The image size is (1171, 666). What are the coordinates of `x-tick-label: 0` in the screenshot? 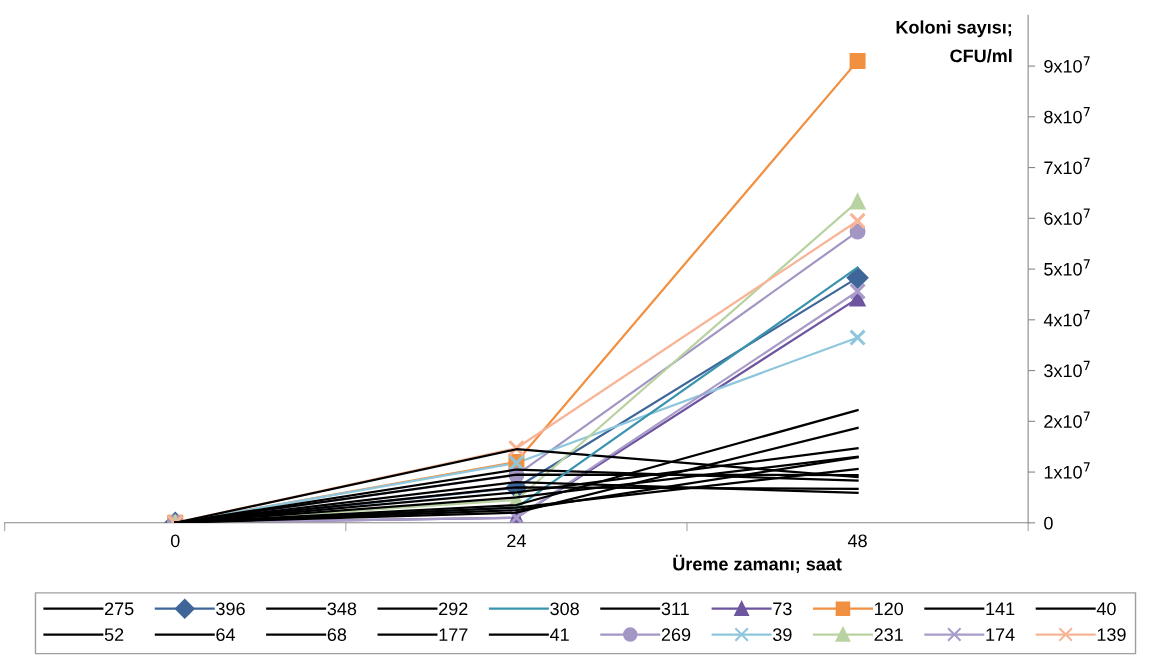 It's located at (175, 541).